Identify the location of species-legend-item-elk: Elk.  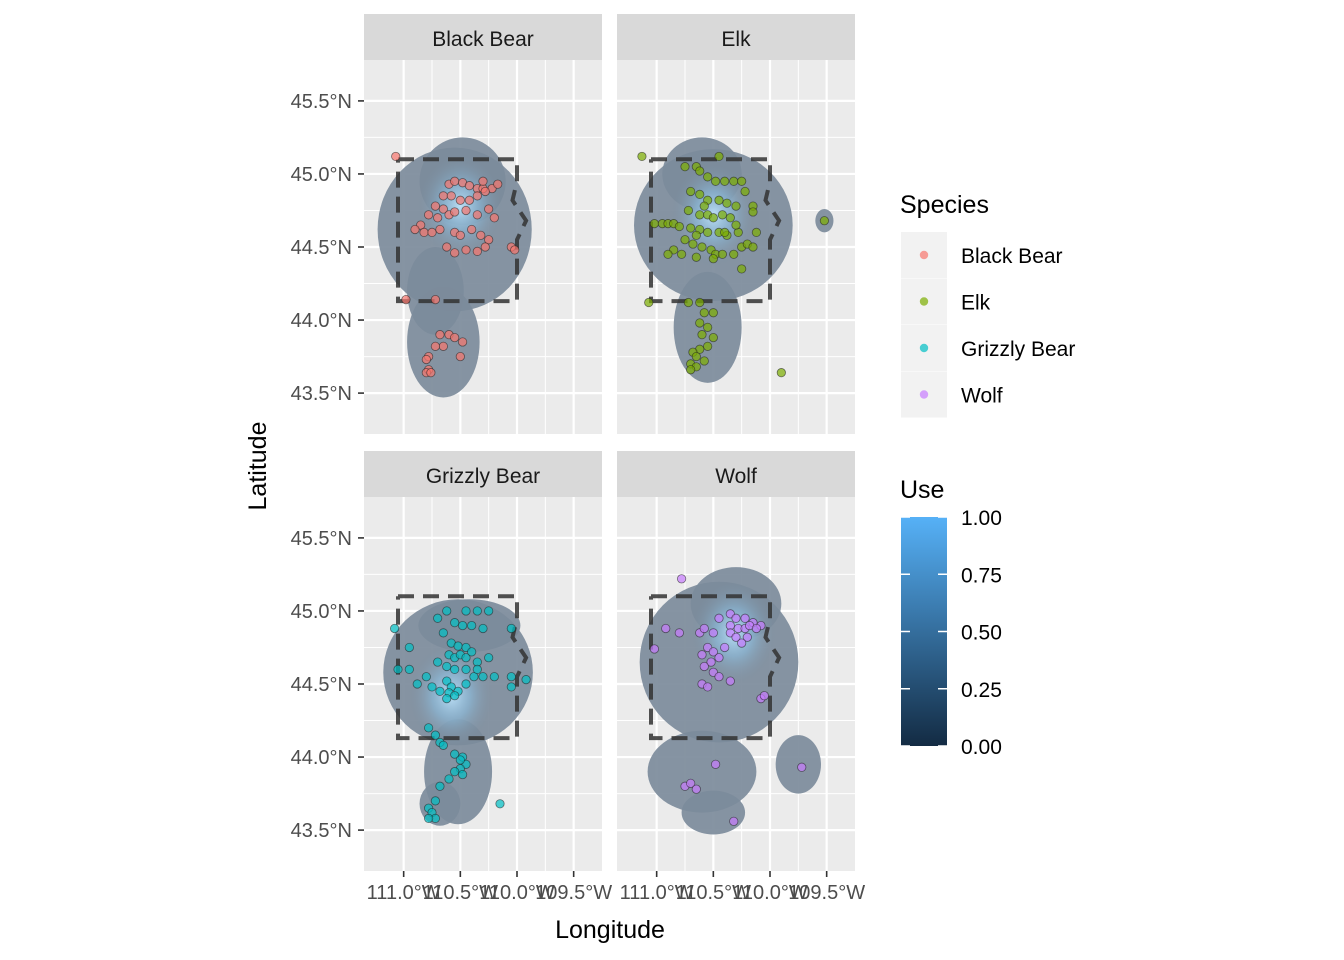
(946, 301).